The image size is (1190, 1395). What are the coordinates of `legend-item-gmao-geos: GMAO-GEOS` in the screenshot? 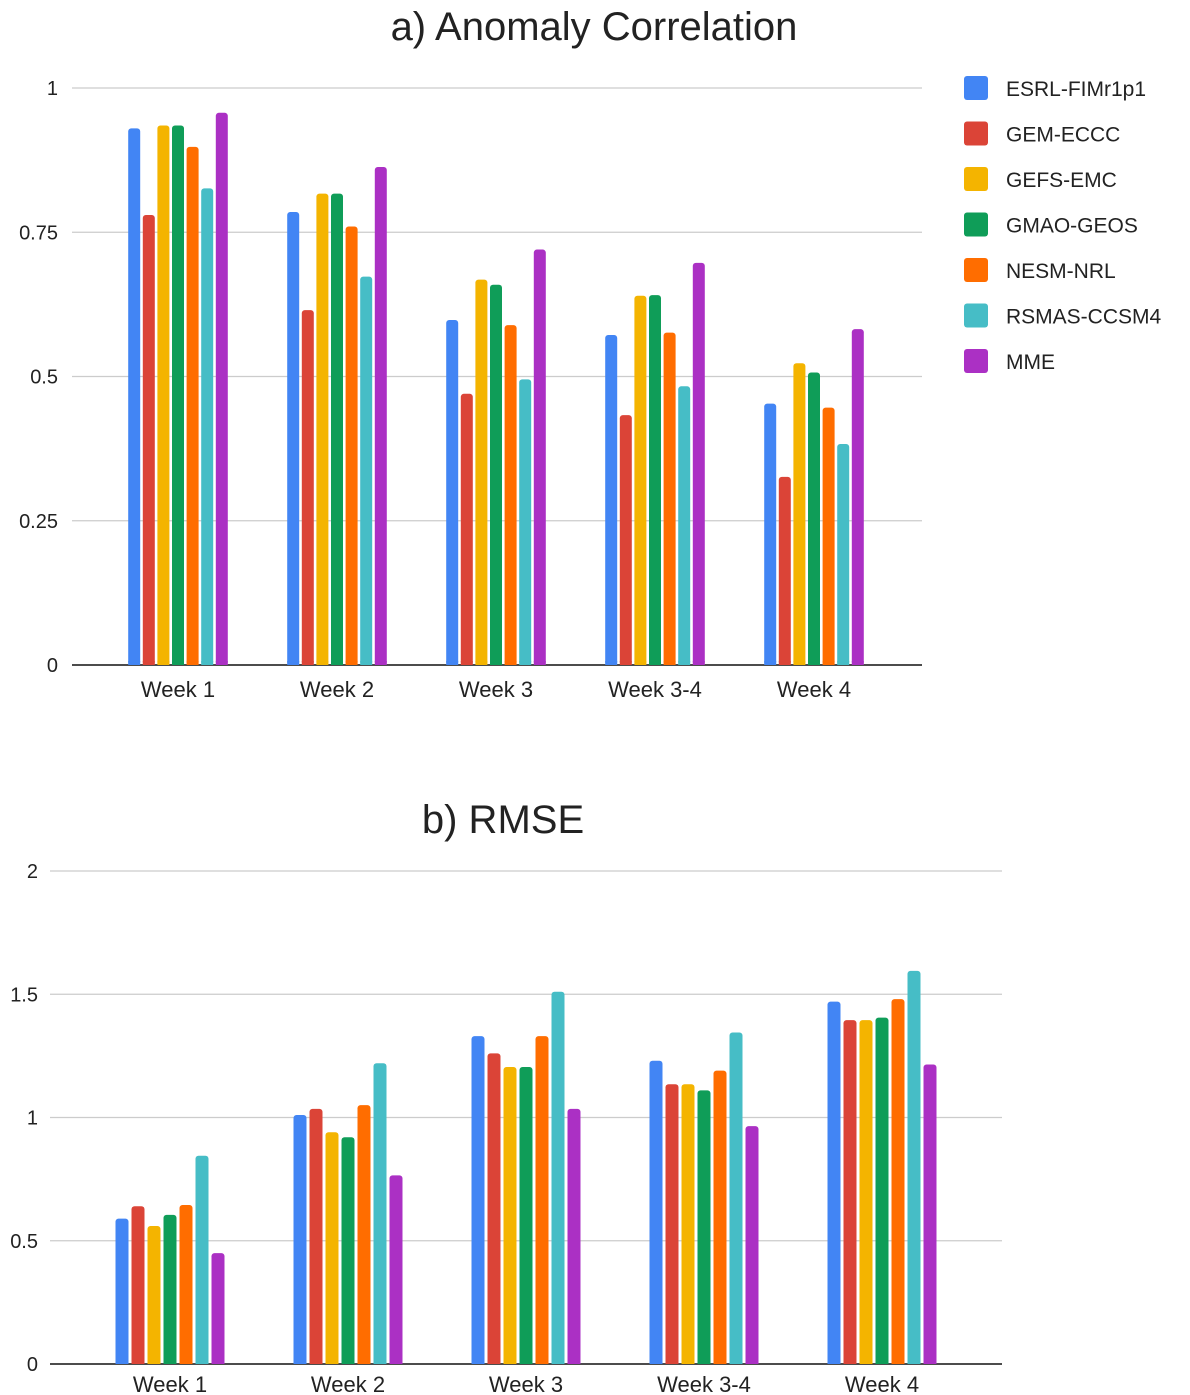 It's located at (1051, 225).